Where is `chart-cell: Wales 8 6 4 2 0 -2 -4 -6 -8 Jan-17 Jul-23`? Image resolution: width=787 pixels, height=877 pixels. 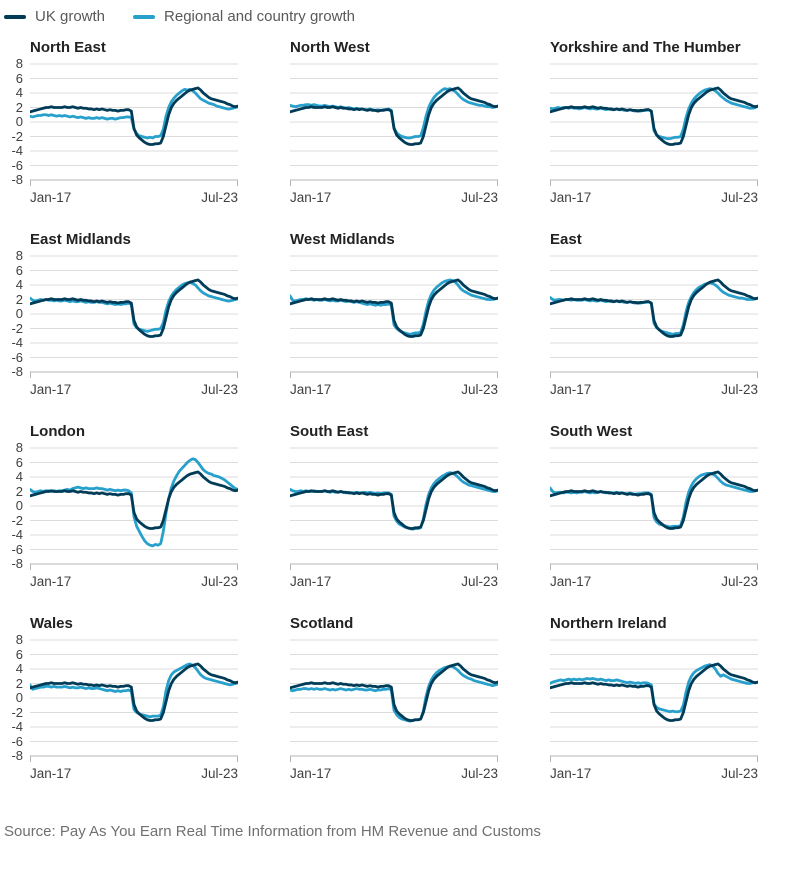 chart-cell: Wales 8 6 4 2 0 -2 -4 -6 -8 Jan-17 Jul-23 is located at coordinates (120, 698).